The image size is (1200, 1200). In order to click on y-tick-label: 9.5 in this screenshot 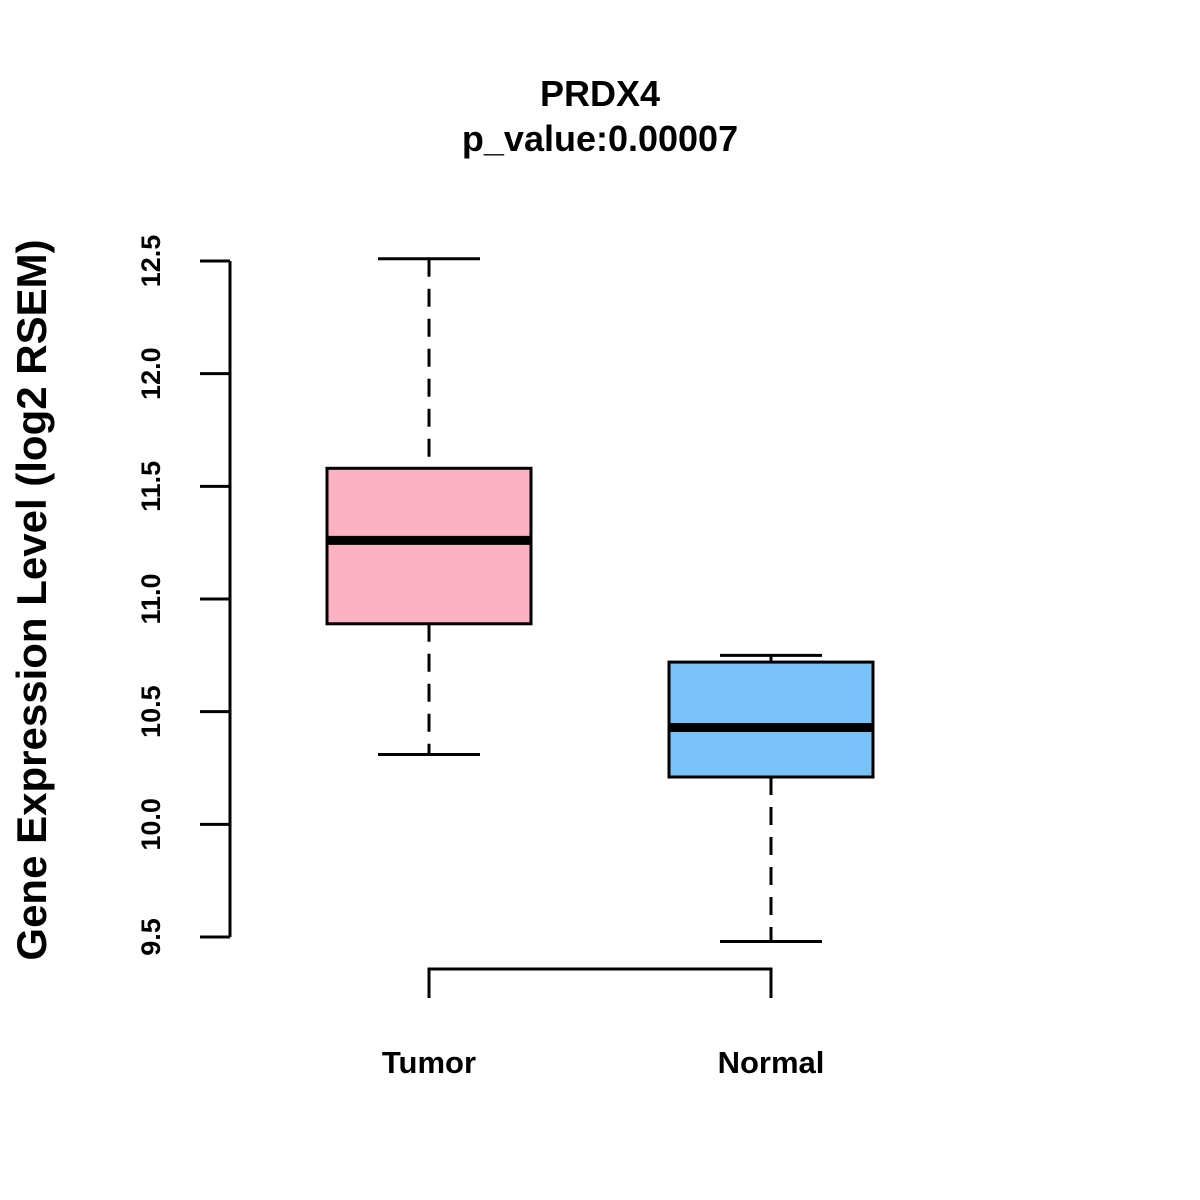, I will do `click(151, 937)`.